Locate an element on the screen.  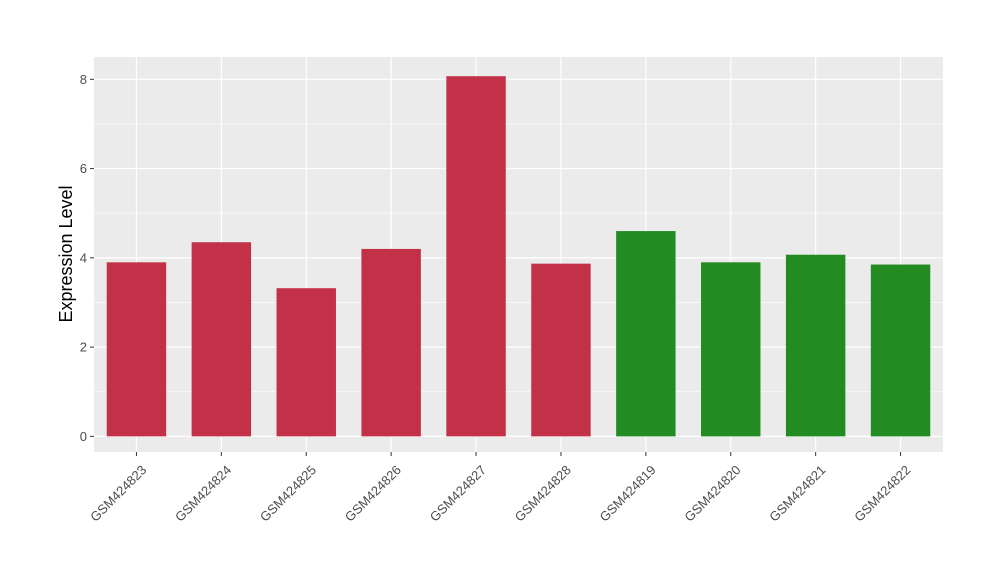
x-tick-label: GSM424821 is located at coordinates (797, 493).